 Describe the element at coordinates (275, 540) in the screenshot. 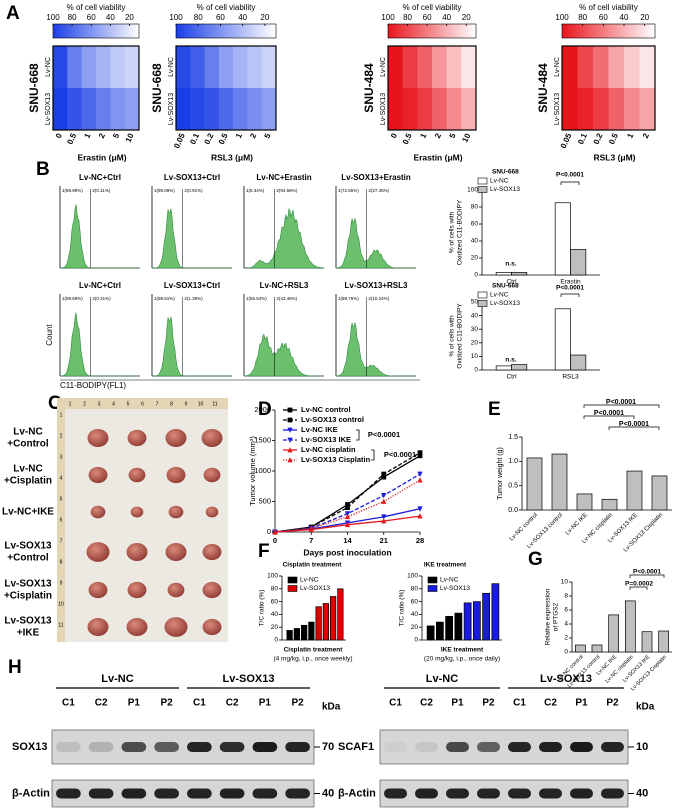

I see `x-tick-label: 0` at that location.